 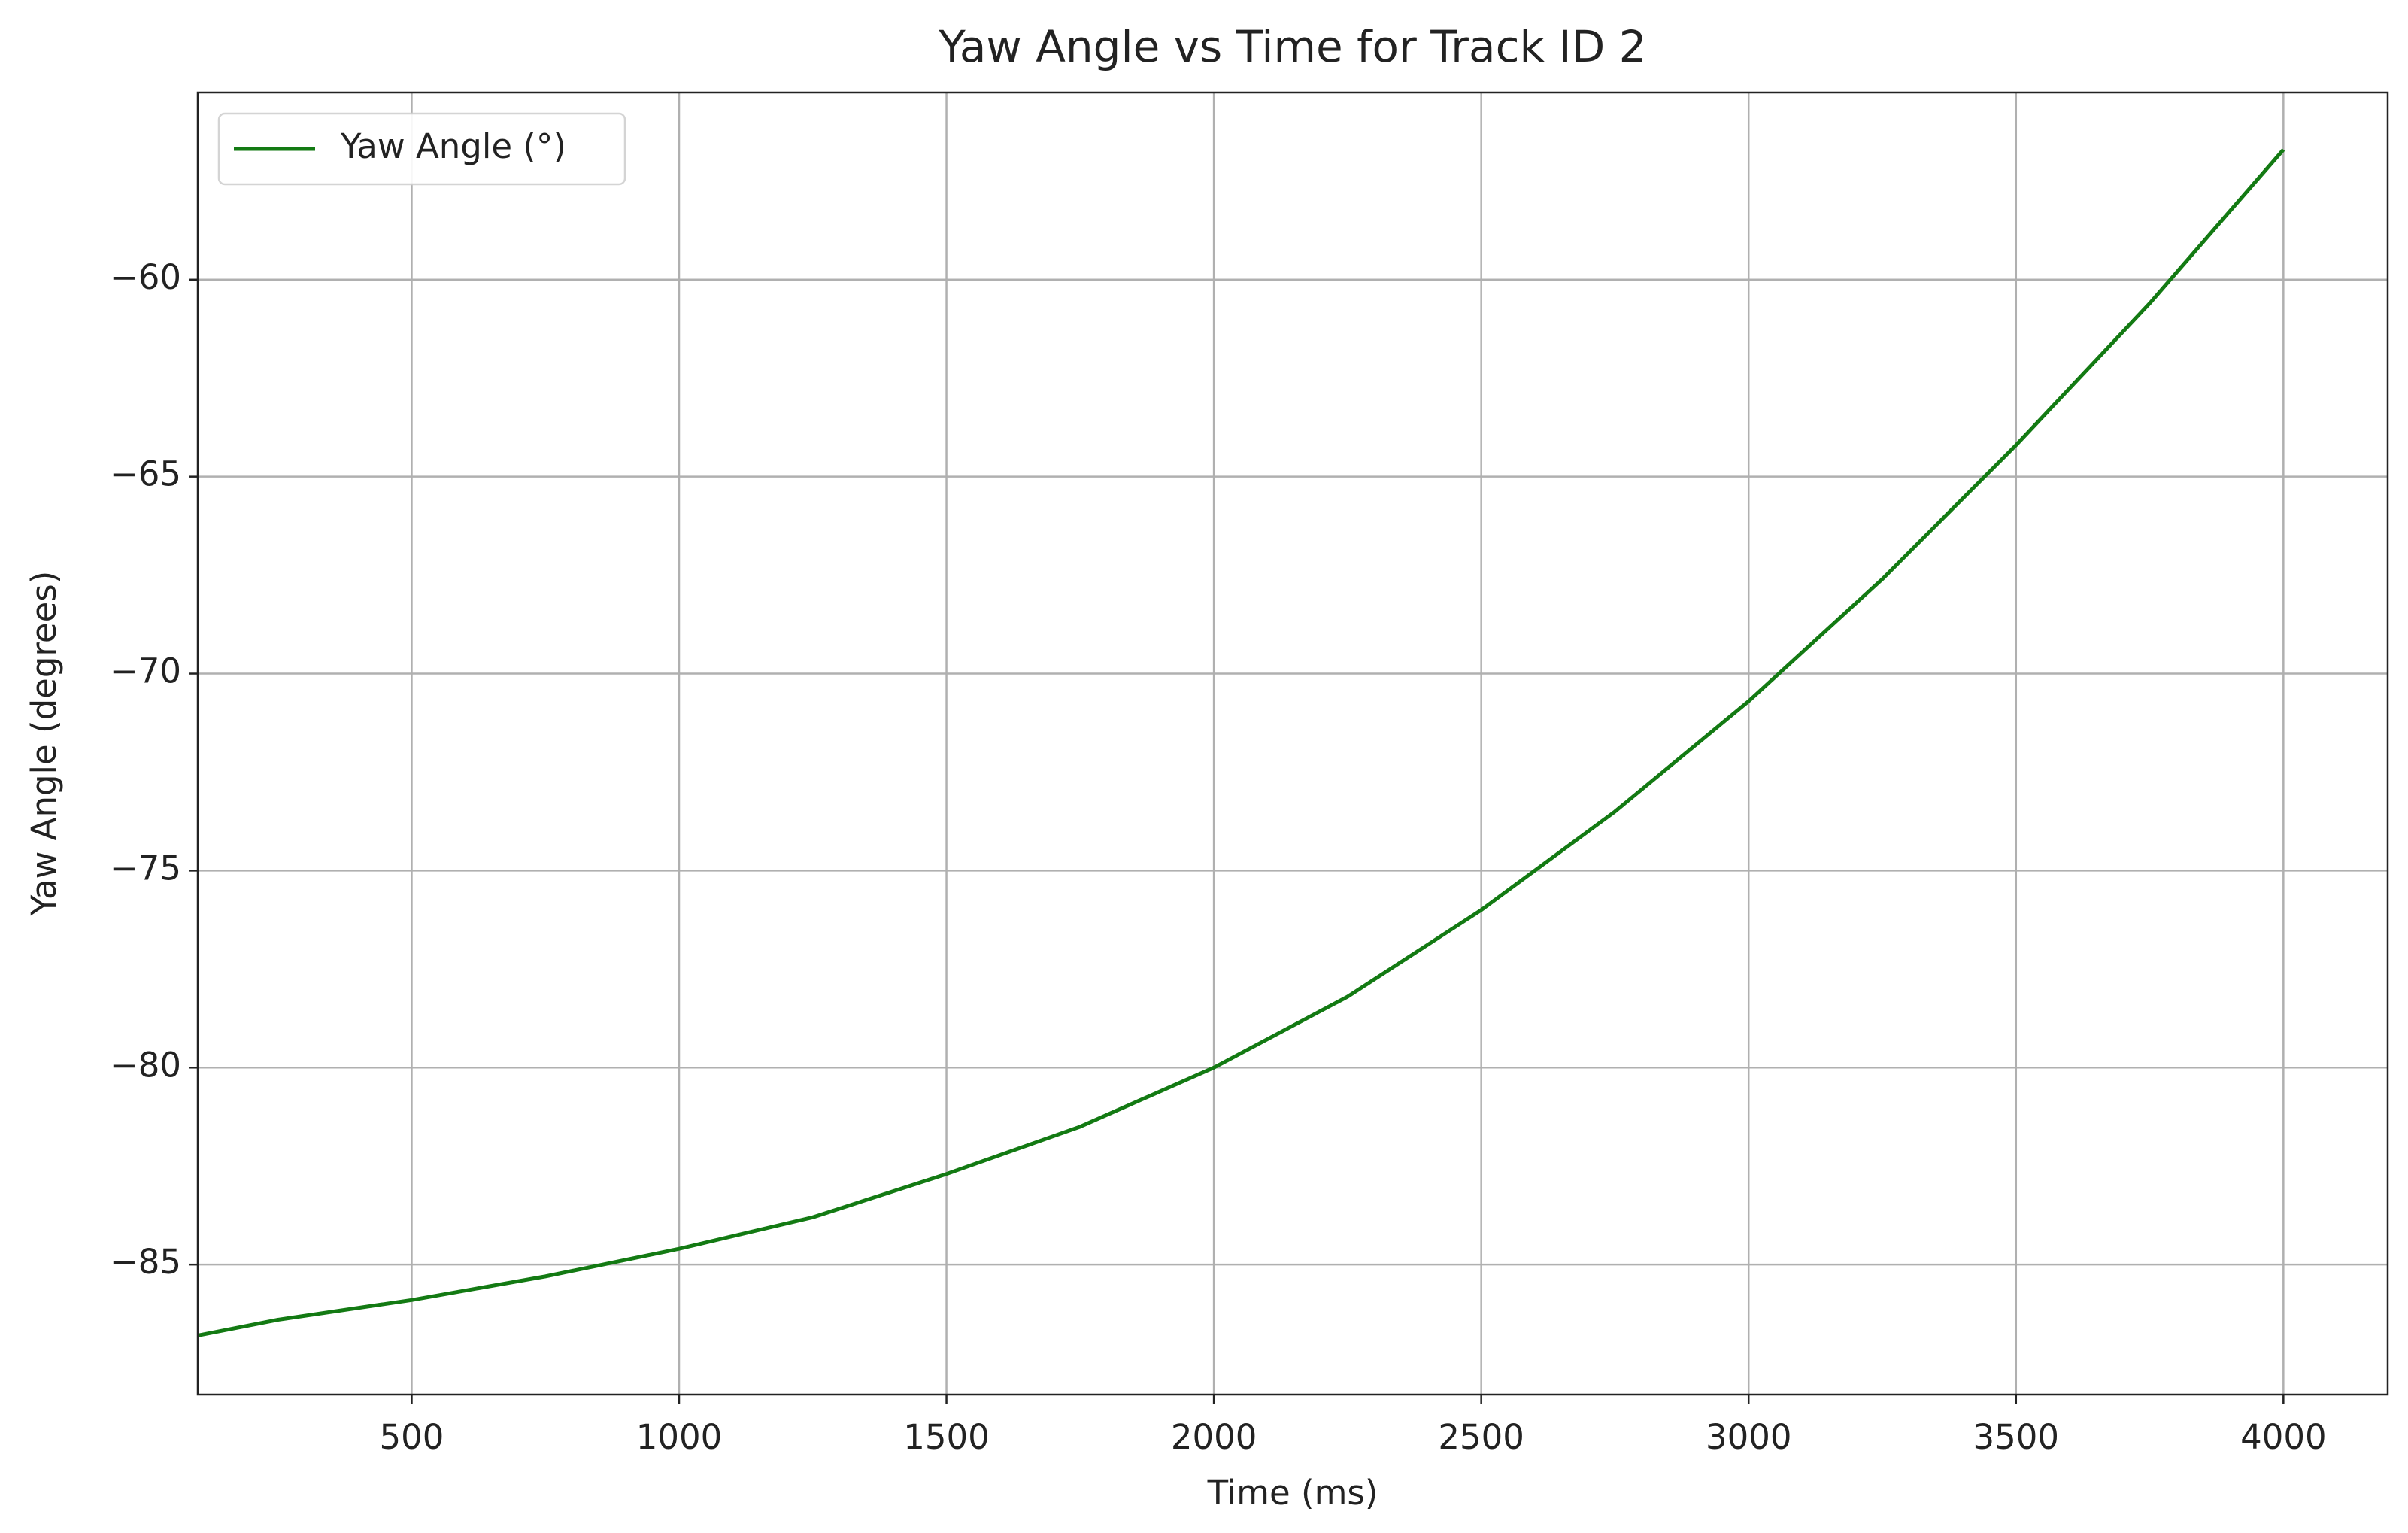 What do you see at coordinates (44, 744) in the screenshot?
I see `y-axis-label: Yaw Angle (degrees)` at bounding box center [44, 744].